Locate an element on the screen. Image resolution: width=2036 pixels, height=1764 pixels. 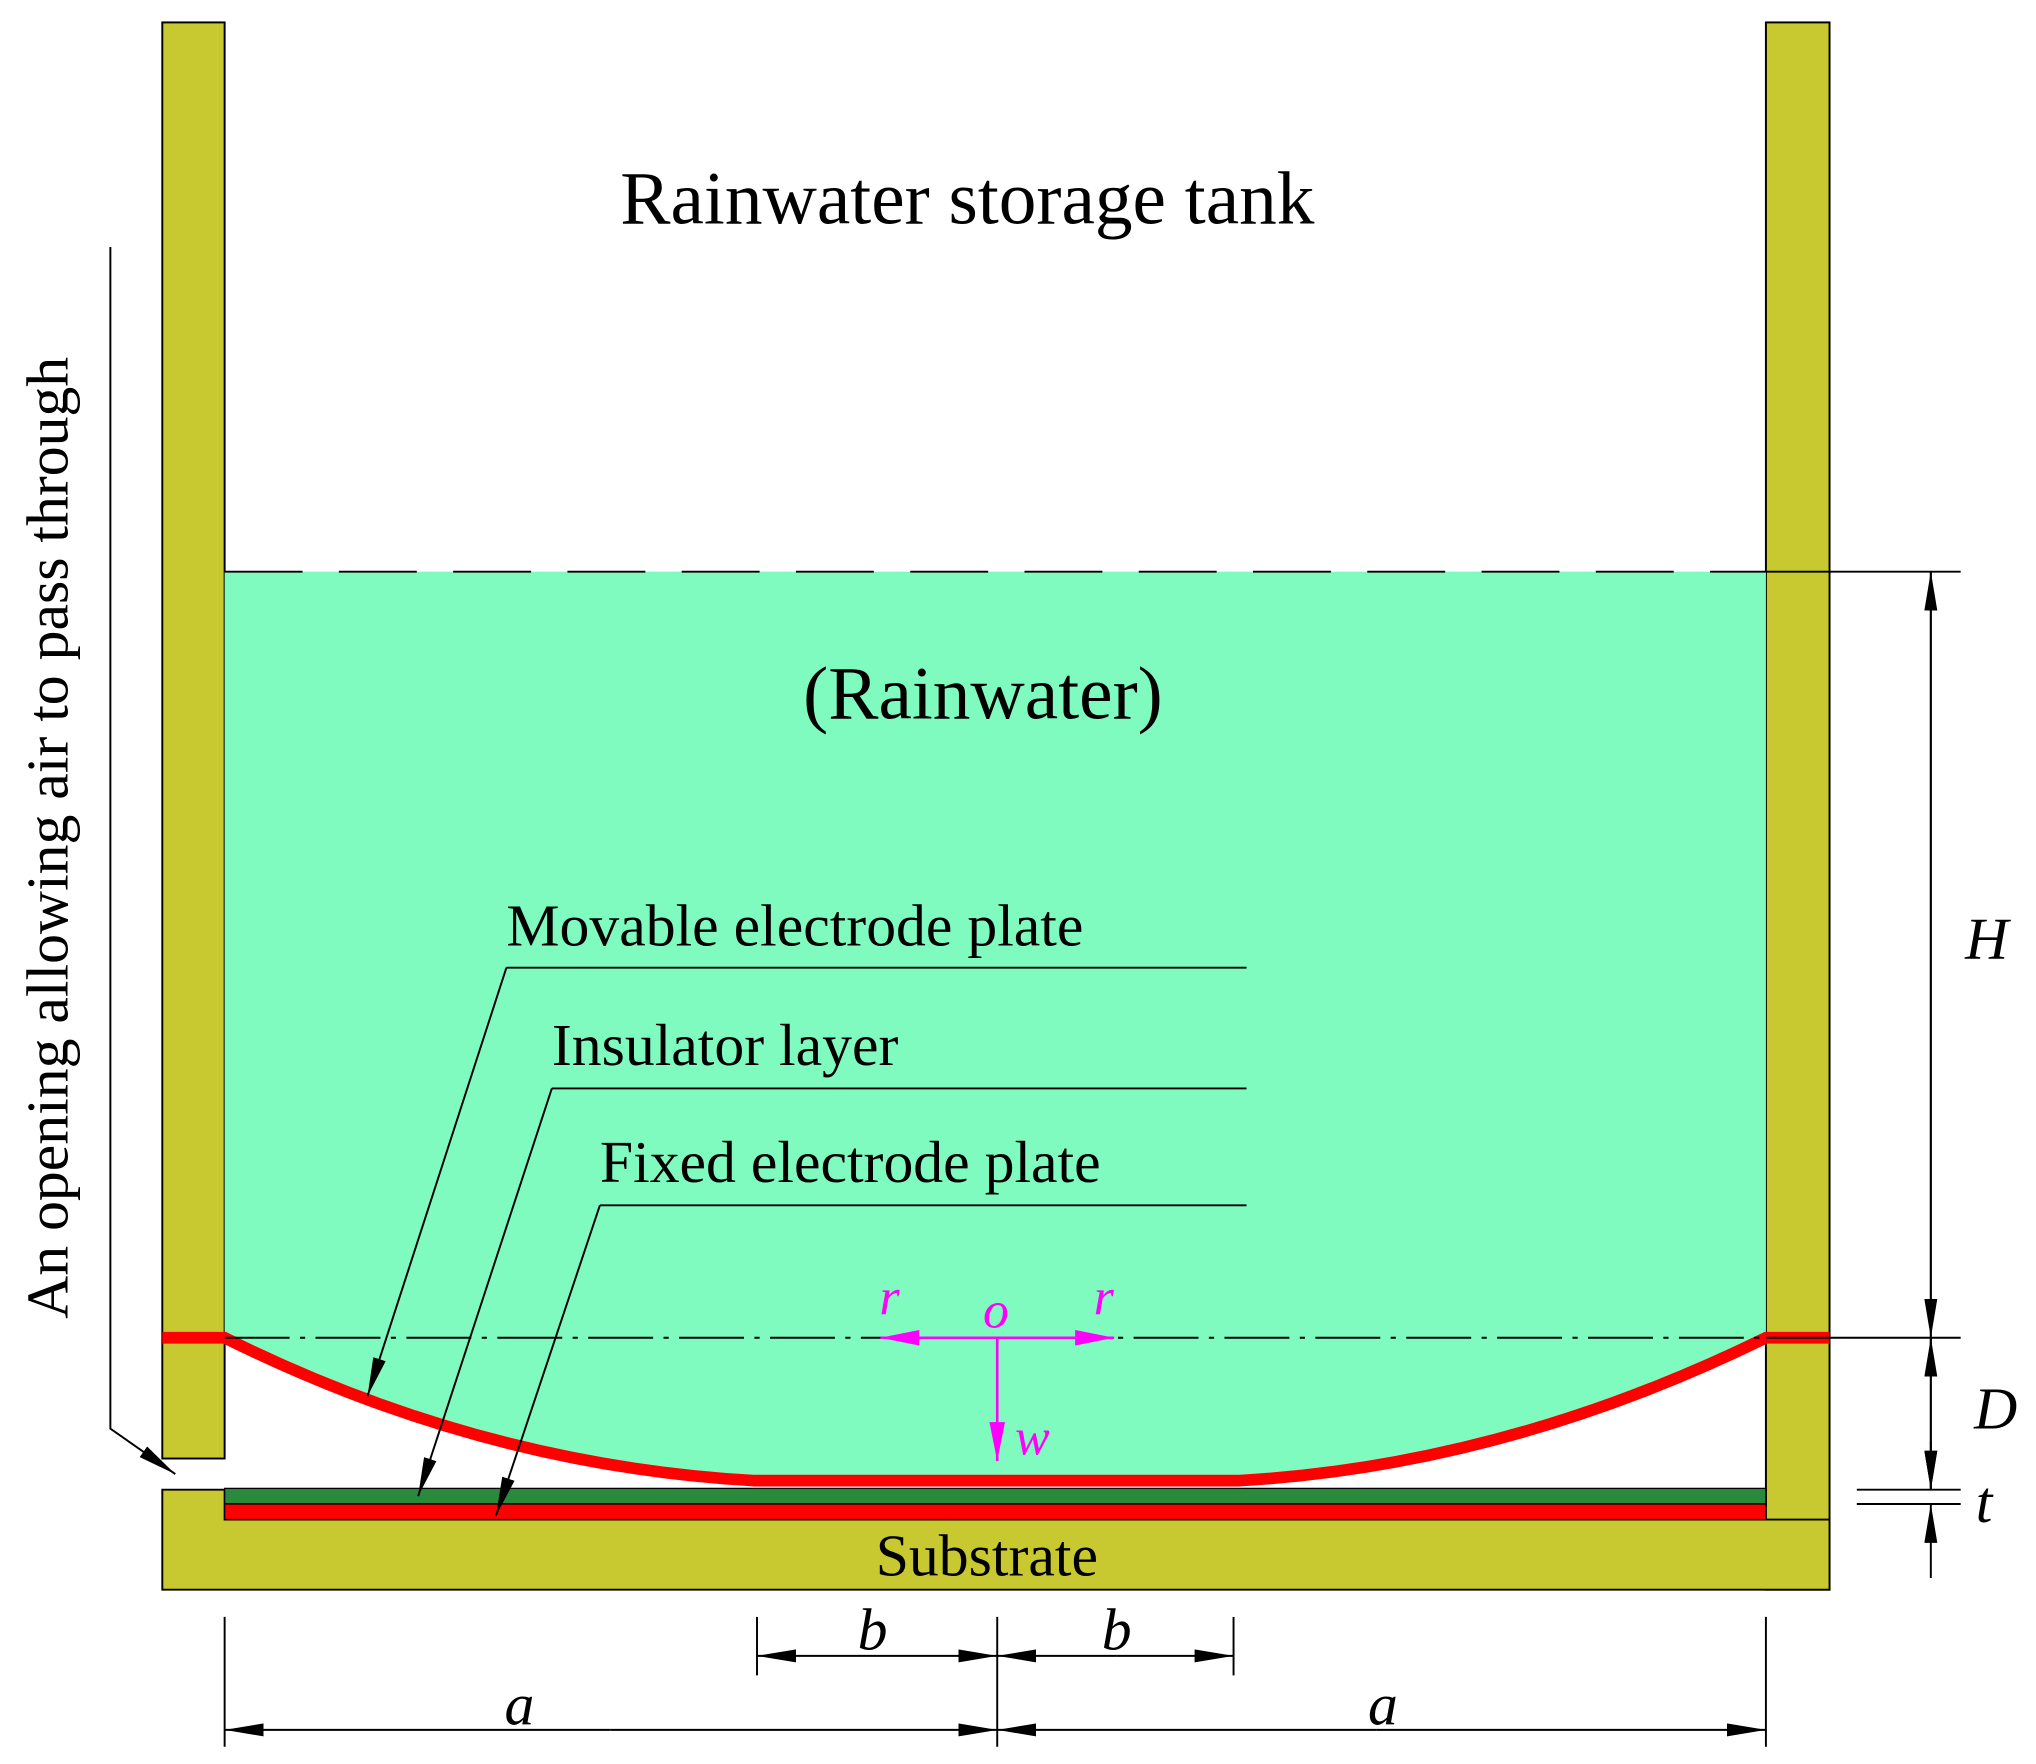
axis-origin: o is located at coordinates (996, 1310).